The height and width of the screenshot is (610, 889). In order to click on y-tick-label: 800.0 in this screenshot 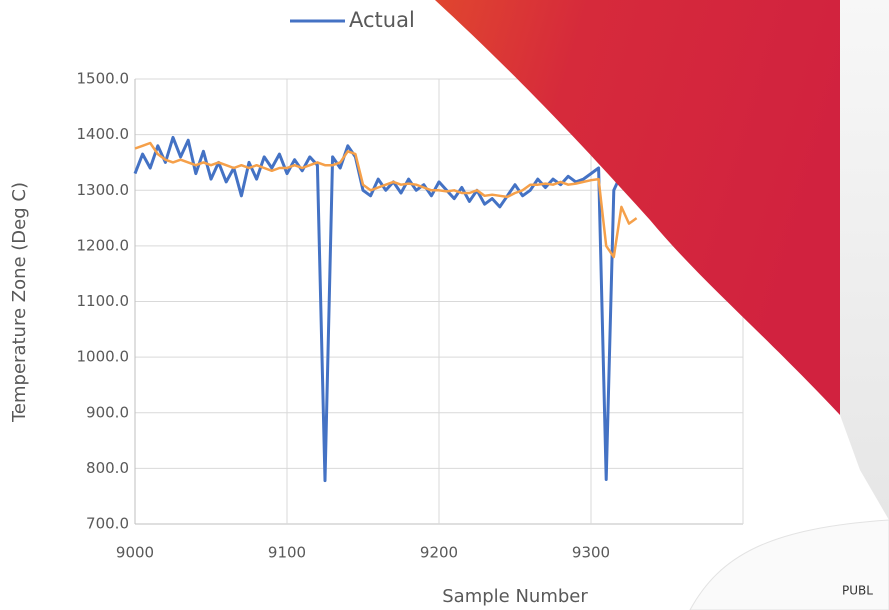, I will do `click(107, 468)`.